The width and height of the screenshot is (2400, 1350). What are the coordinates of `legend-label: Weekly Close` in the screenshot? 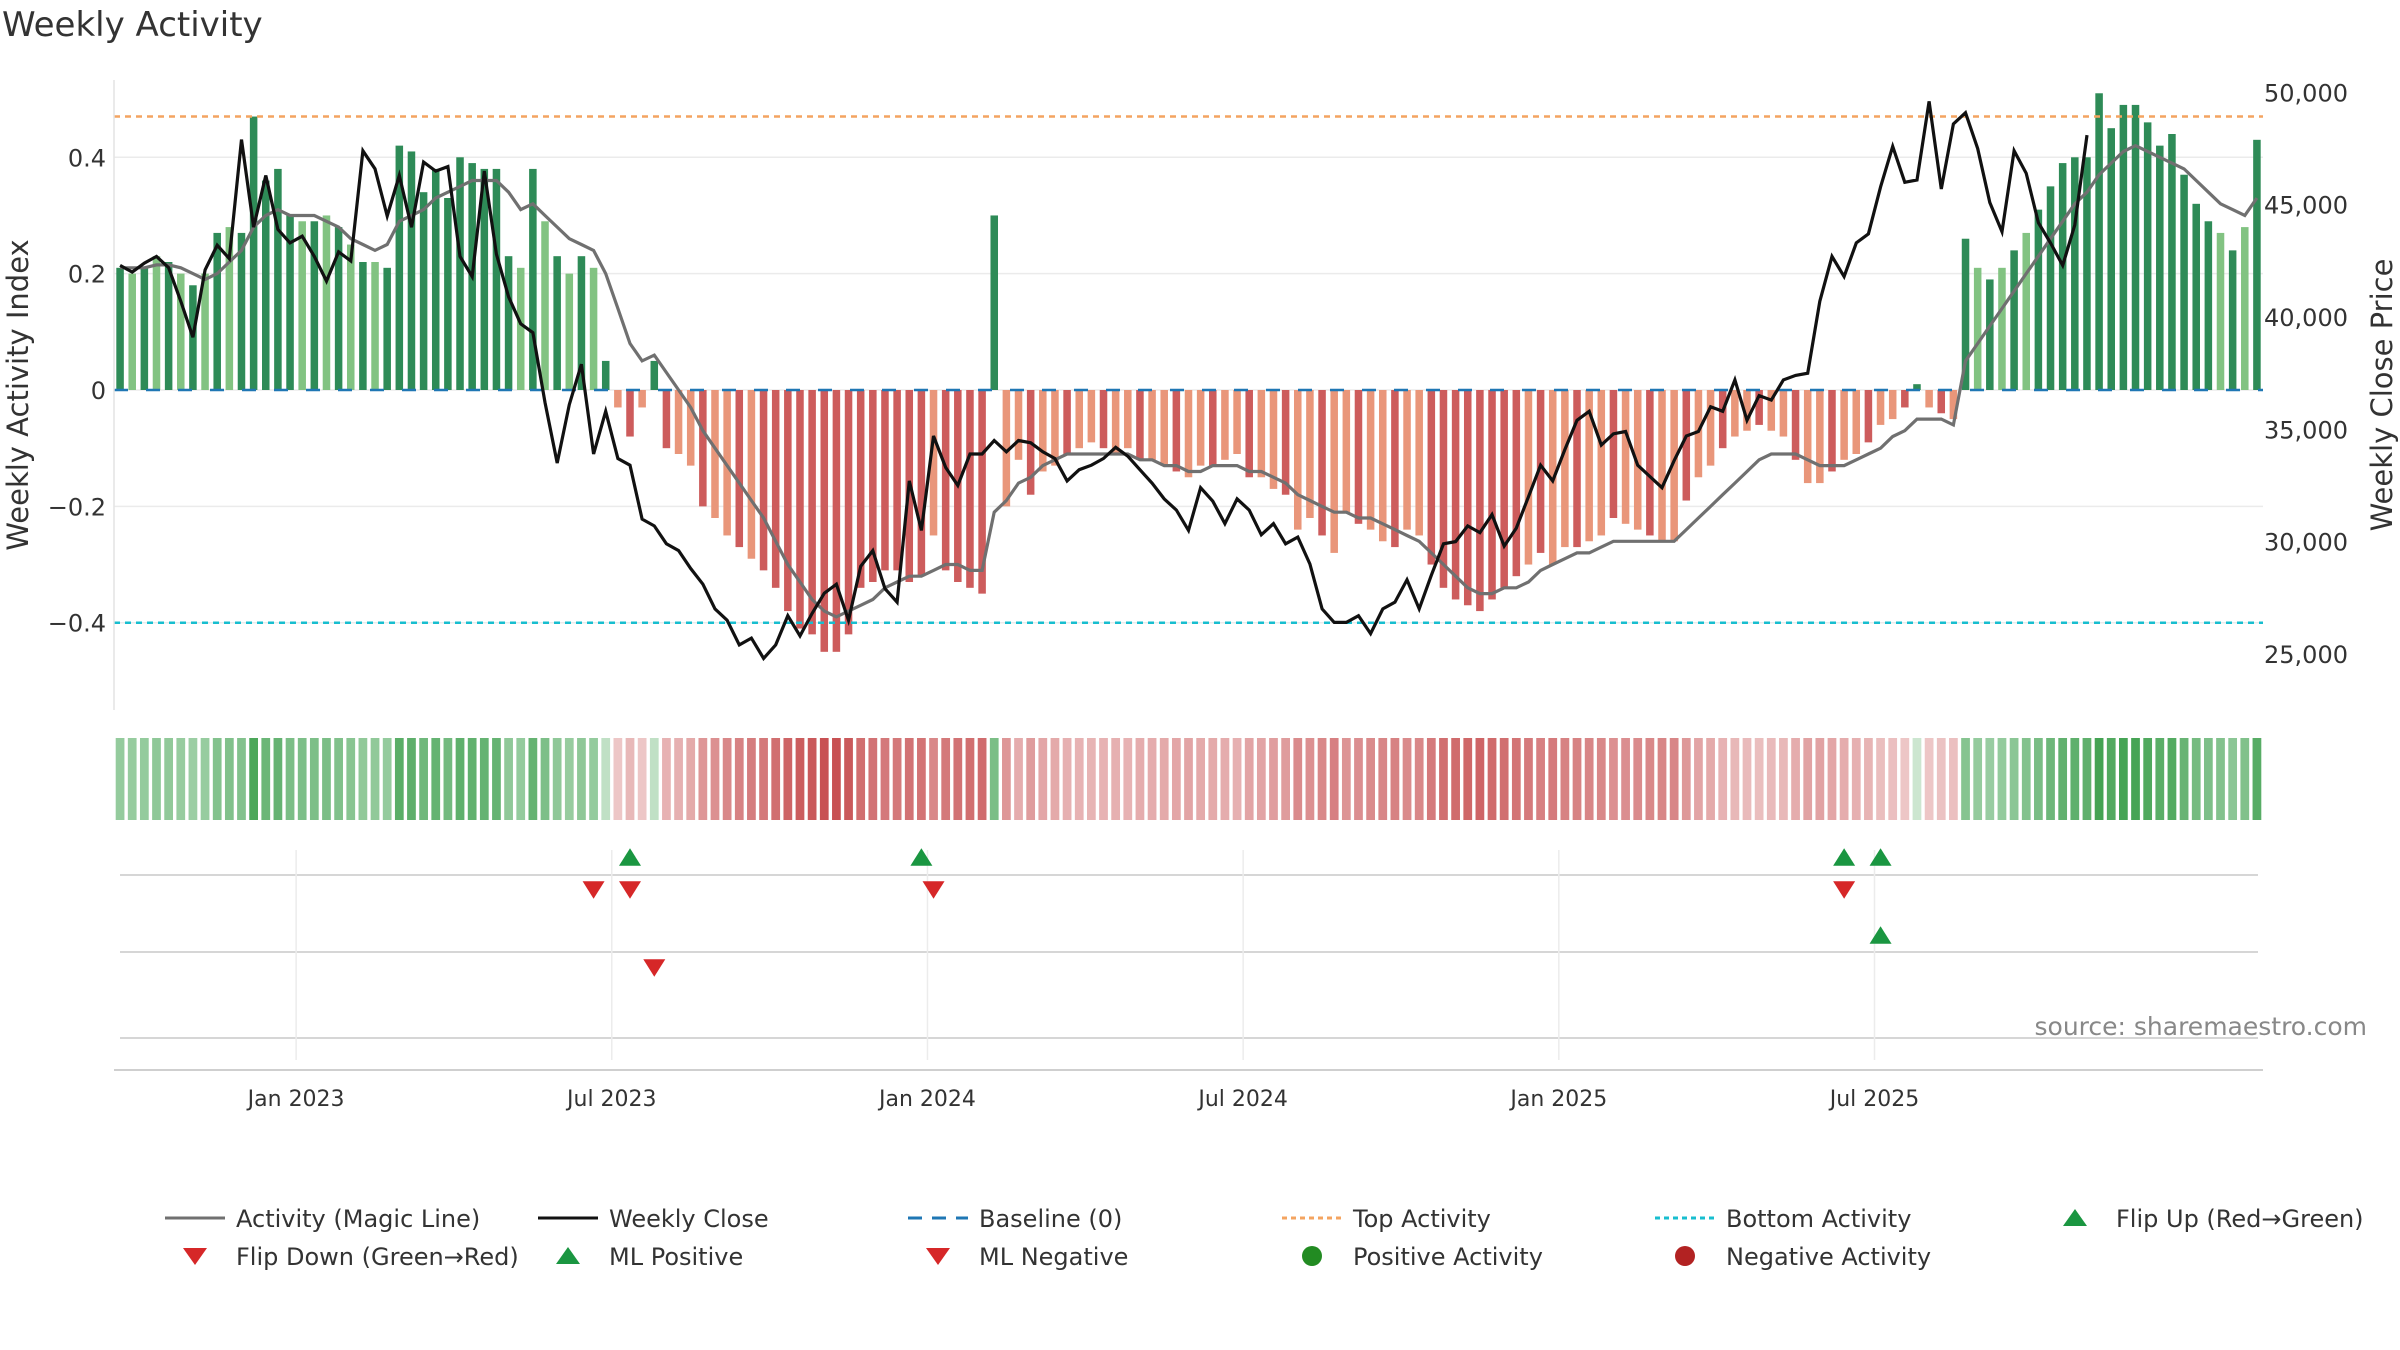 It's located at (689, 1219).